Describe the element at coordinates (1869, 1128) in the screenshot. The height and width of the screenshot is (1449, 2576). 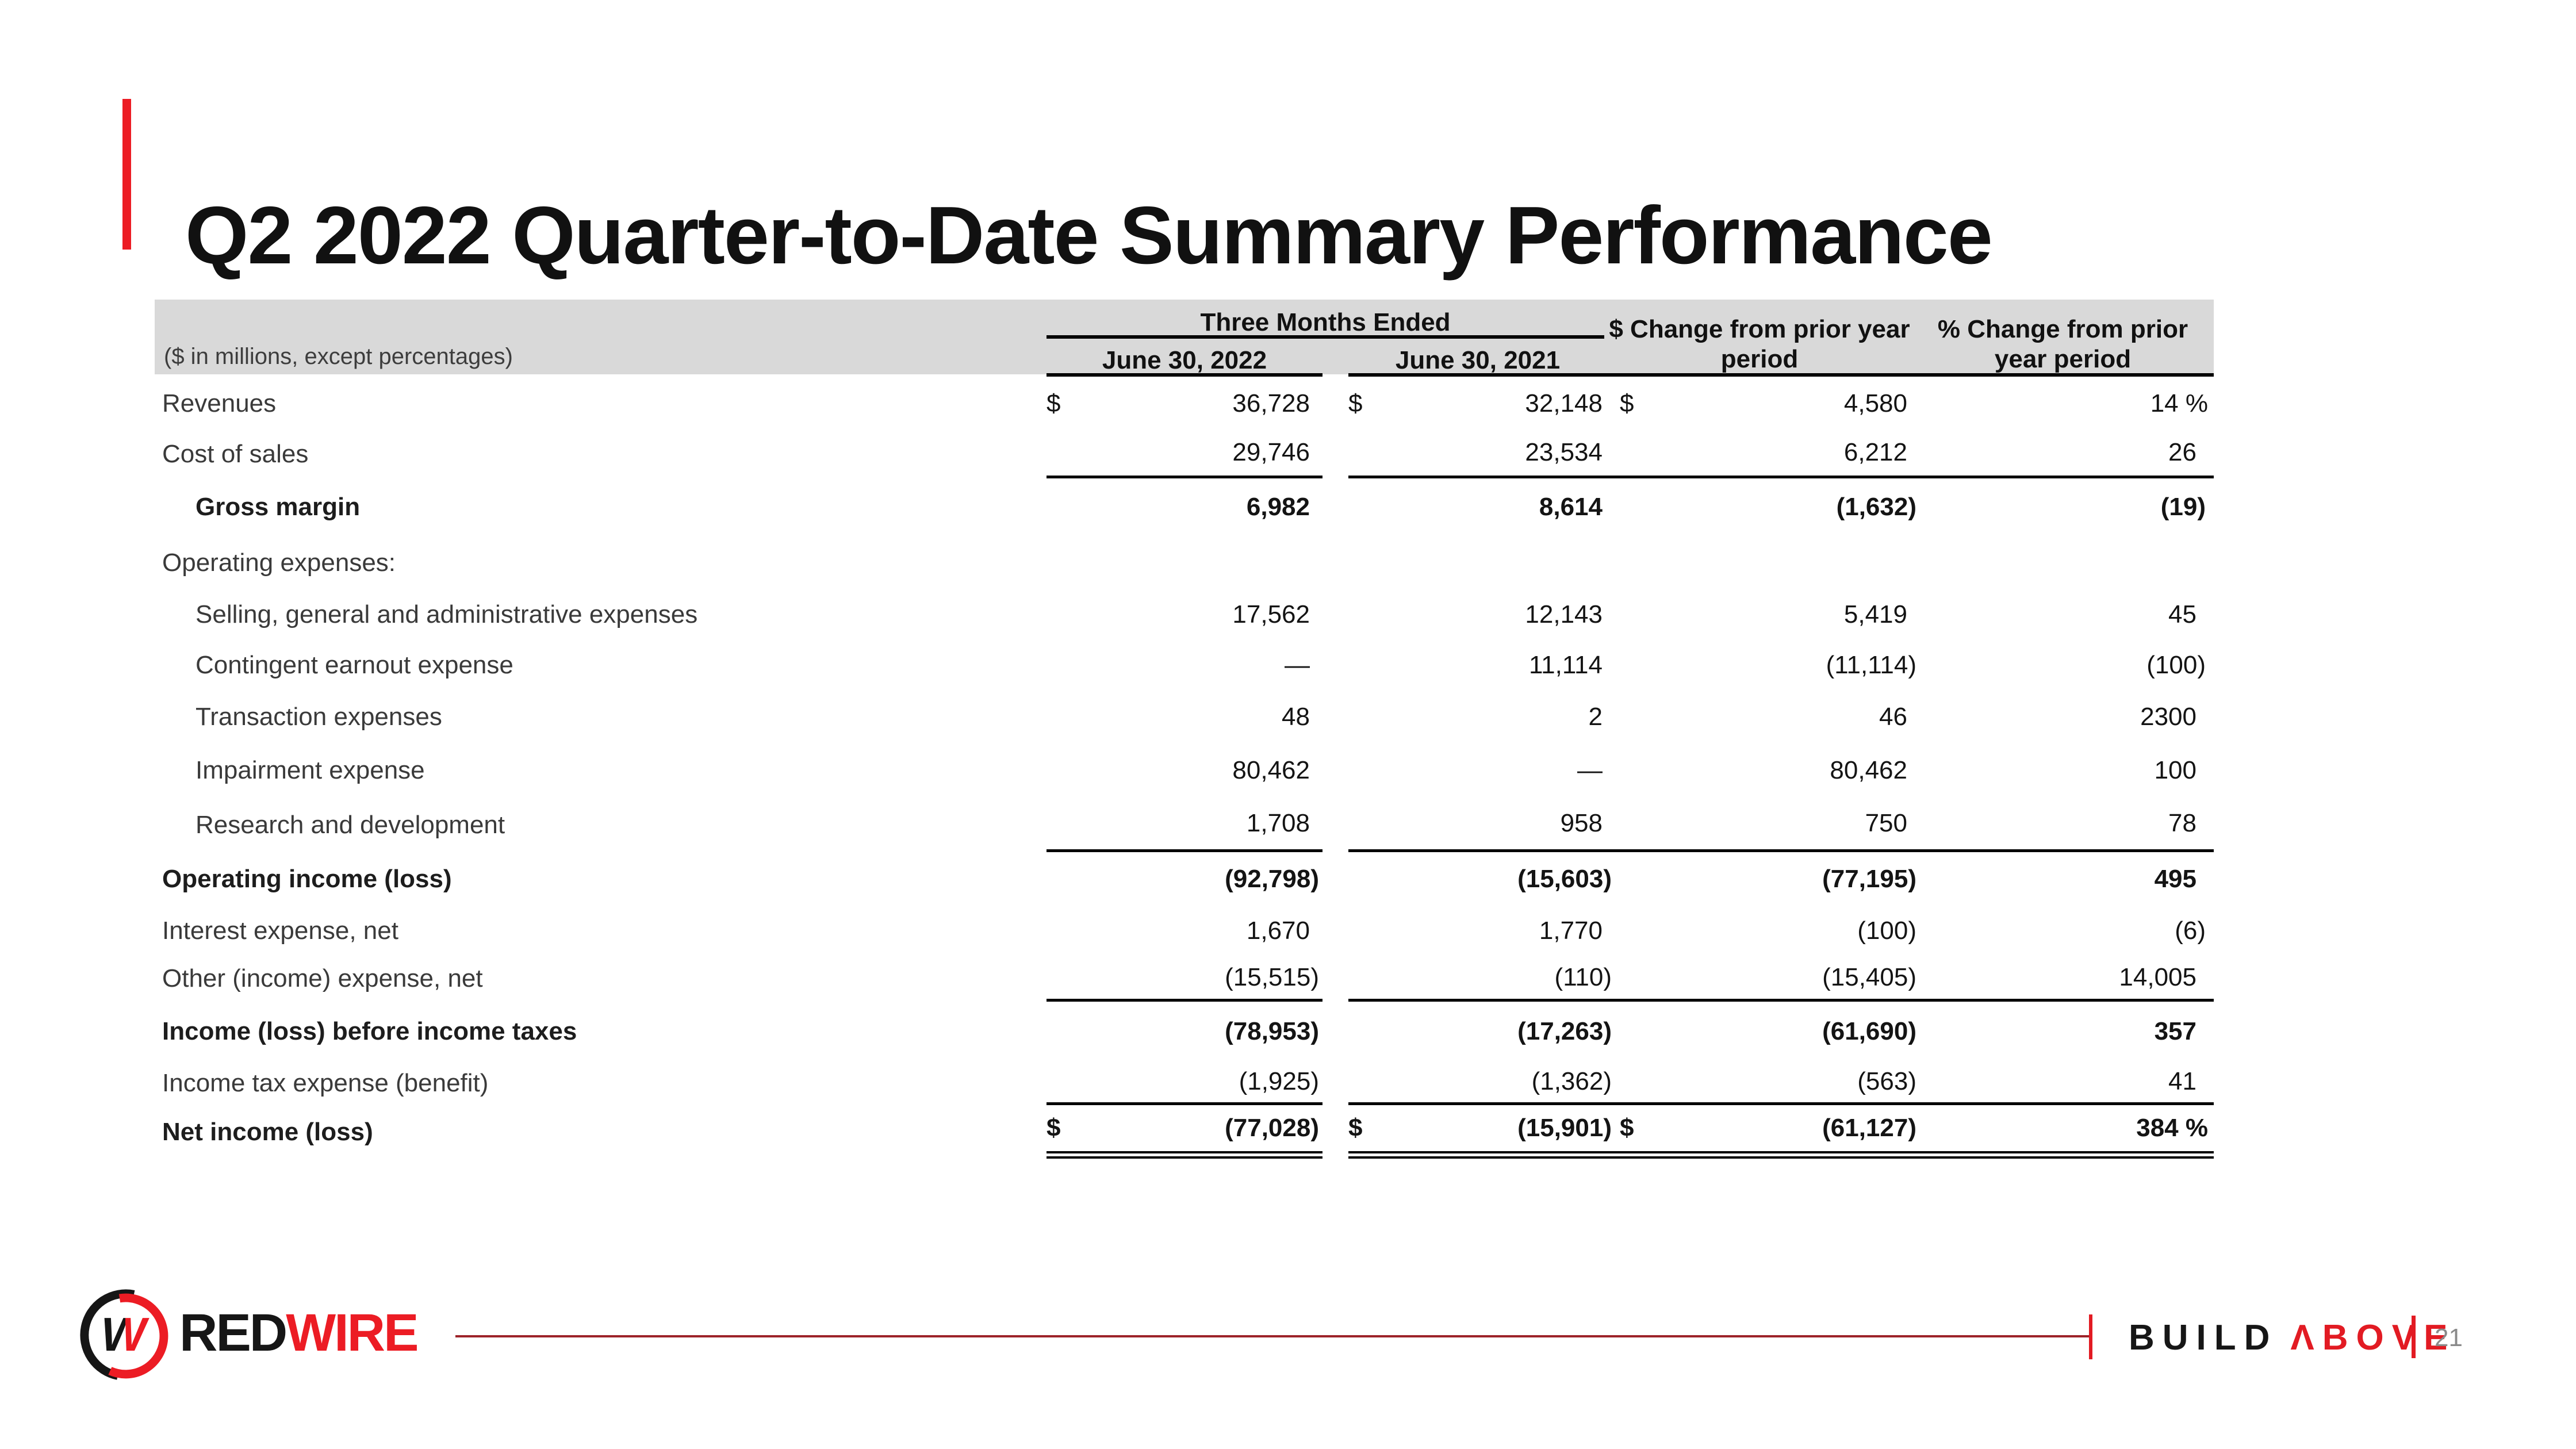
I see `cell-value-dollar-change: (61,127)` at that location.